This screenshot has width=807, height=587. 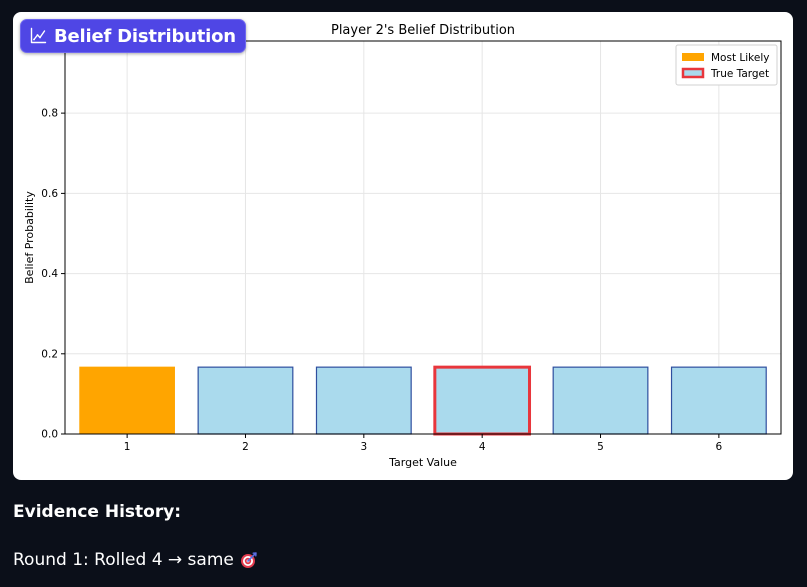 What do you see at coordinates (423, 30) in the screenshot?
I see `chart-title: Player 2's Belief Distribution` at bounding box center [423, 30].